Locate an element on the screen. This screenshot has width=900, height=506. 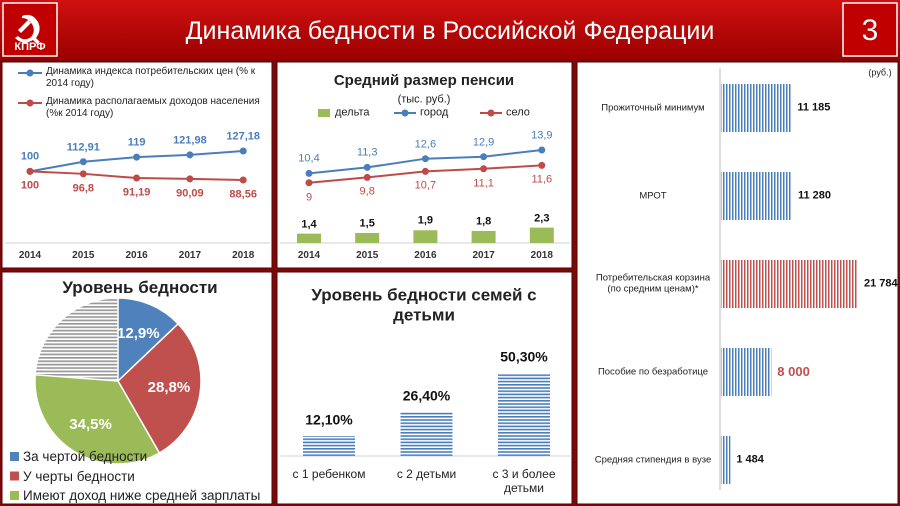
x-tick-label: с 1 ребенком is located at coordinates (329, 474).